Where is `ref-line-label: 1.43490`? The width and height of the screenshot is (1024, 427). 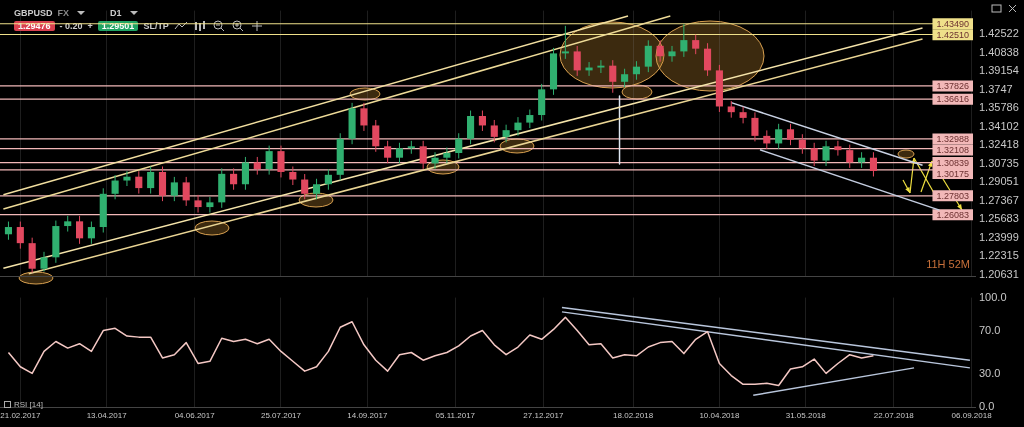
ref-line-label: 1.43490 is located at coordinates (953, 23).